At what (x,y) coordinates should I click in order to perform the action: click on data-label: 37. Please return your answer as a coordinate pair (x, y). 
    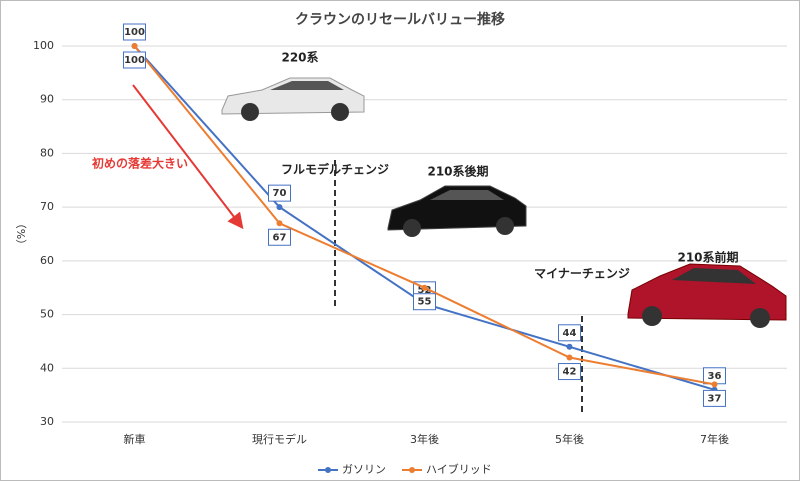
    Looking at the image, I should click on (715, 398).